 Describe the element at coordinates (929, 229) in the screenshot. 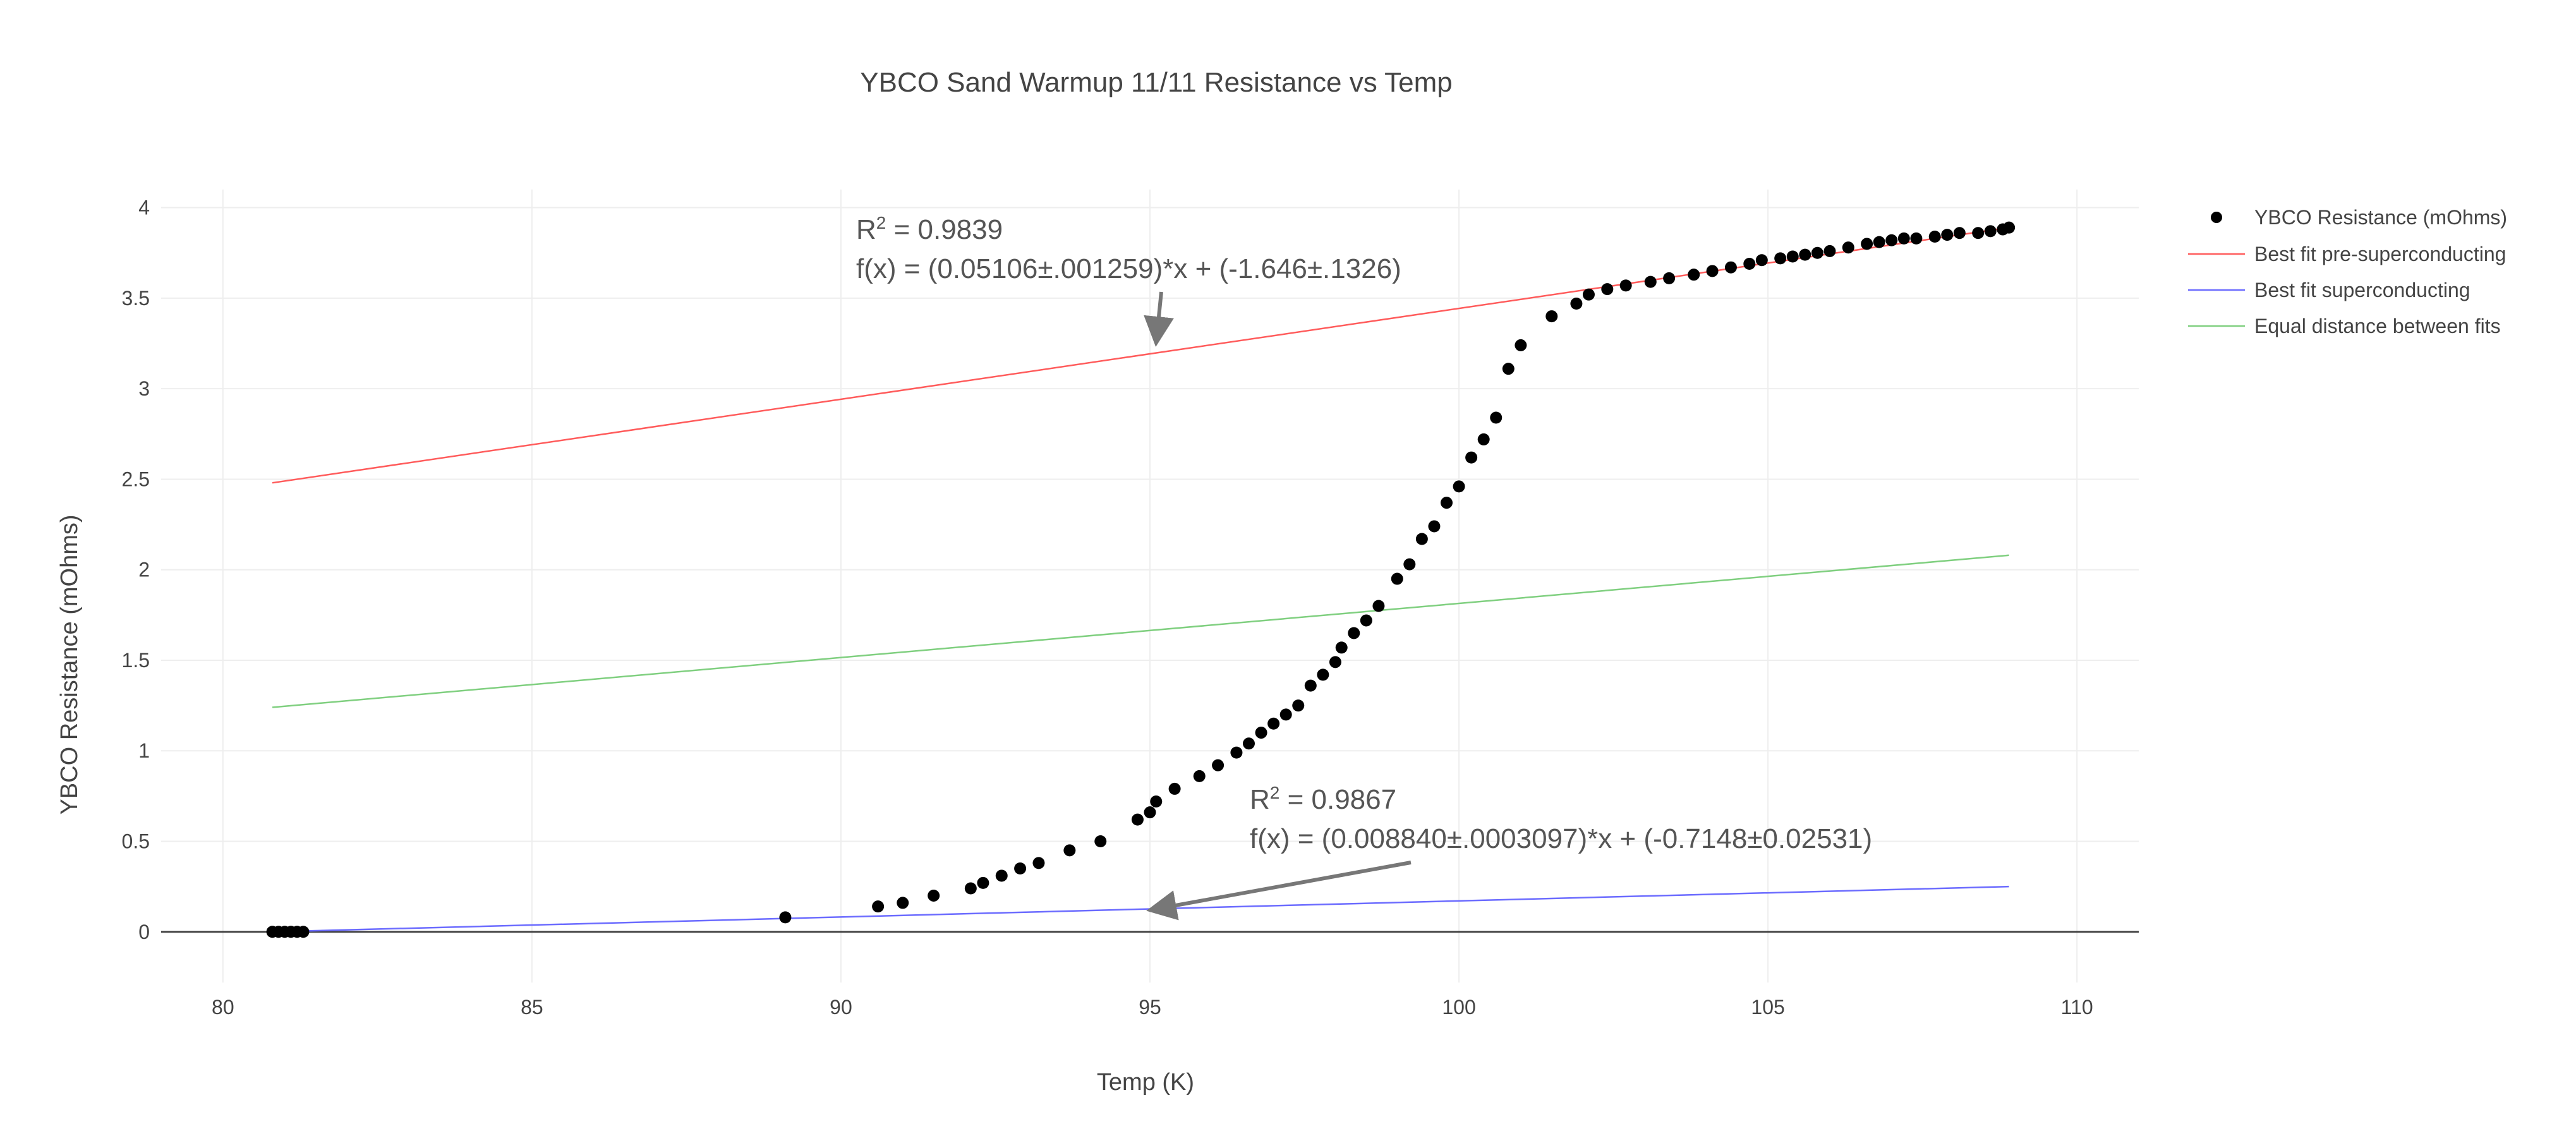

I see `annotation-r-squared: R2 = 0.9839` at that location.